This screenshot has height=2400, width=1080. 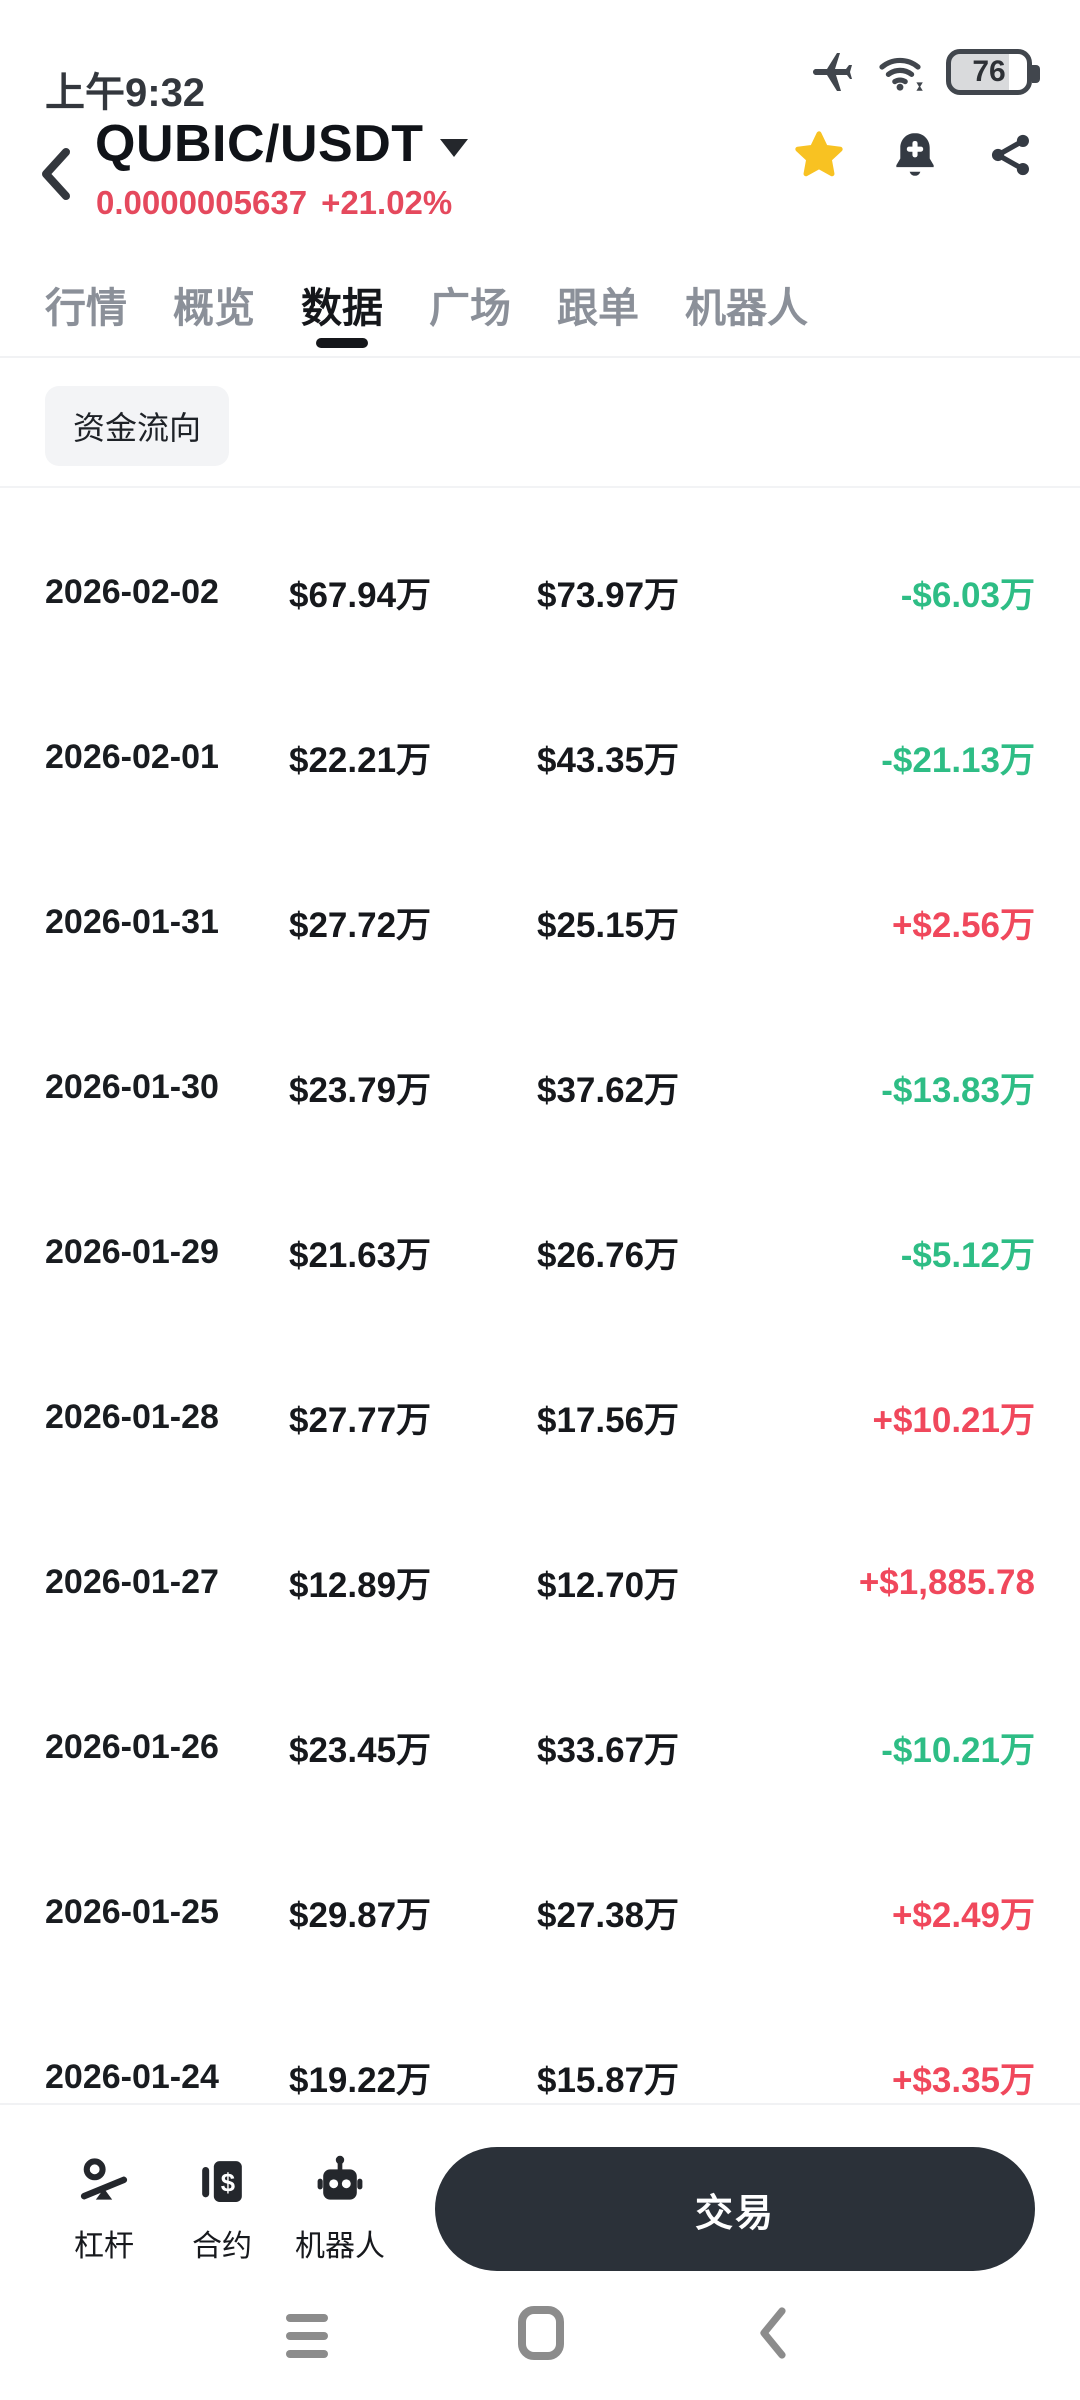 I want to click on tab-data: 数据, so click(x=342, y=304).